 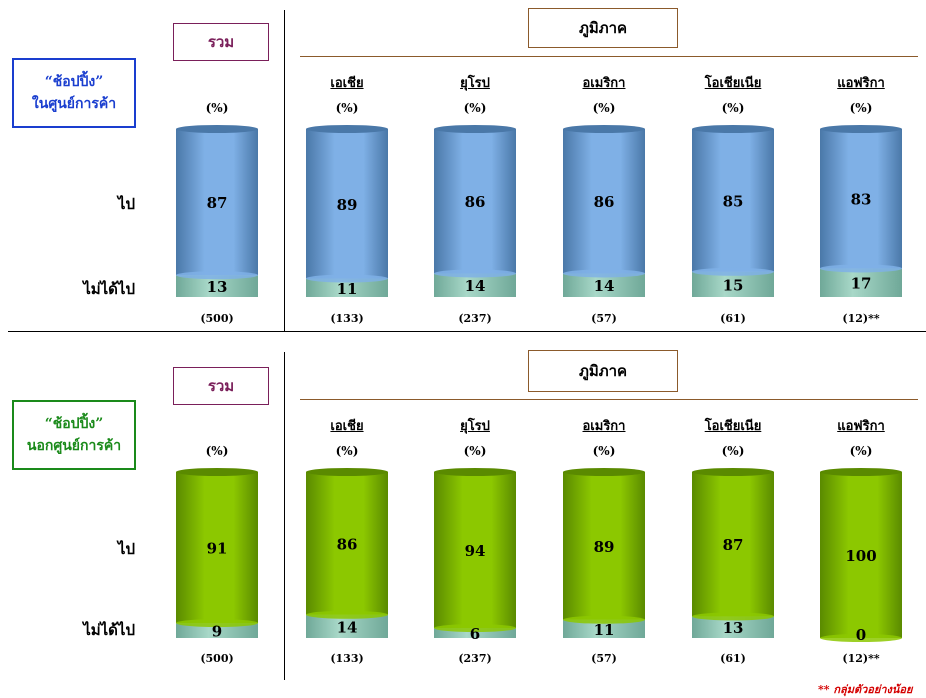 I want to click on section1-total-label: รวม, so click(x=221, y=42).